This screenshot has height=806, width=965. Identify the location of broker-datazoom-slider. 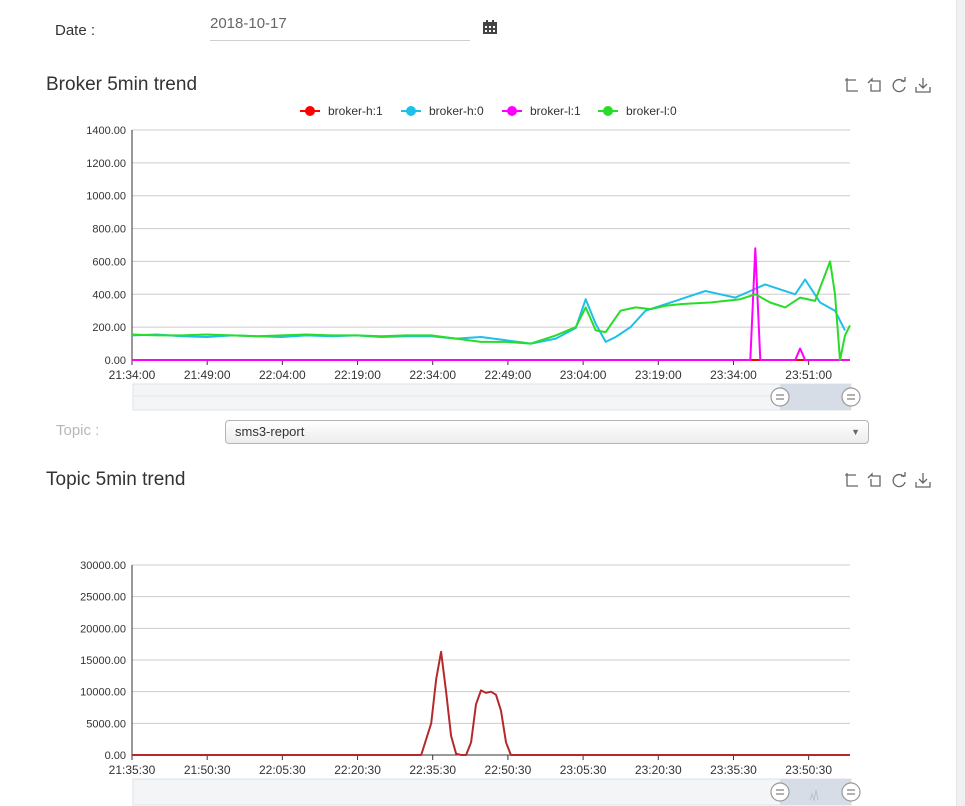
(492, 397).